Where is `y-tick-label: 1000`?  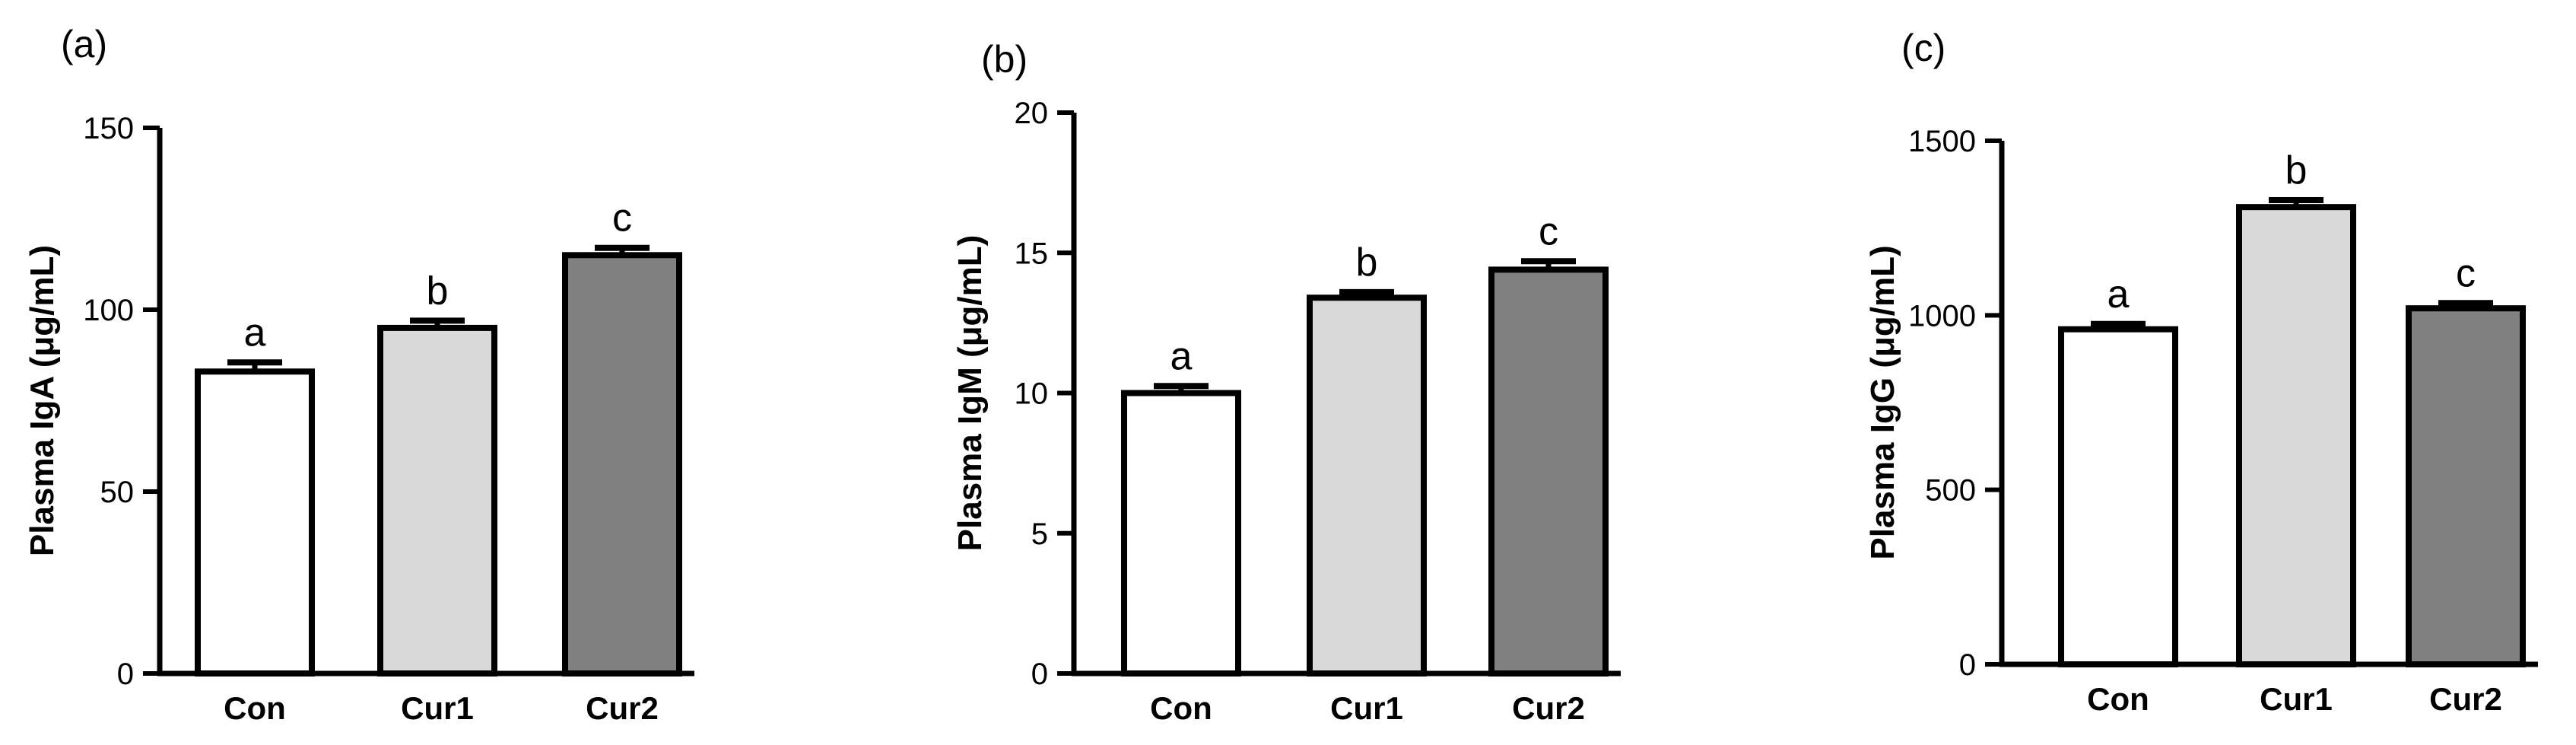
y-tick-label: 1000 is located at coordinates (1942, 316).